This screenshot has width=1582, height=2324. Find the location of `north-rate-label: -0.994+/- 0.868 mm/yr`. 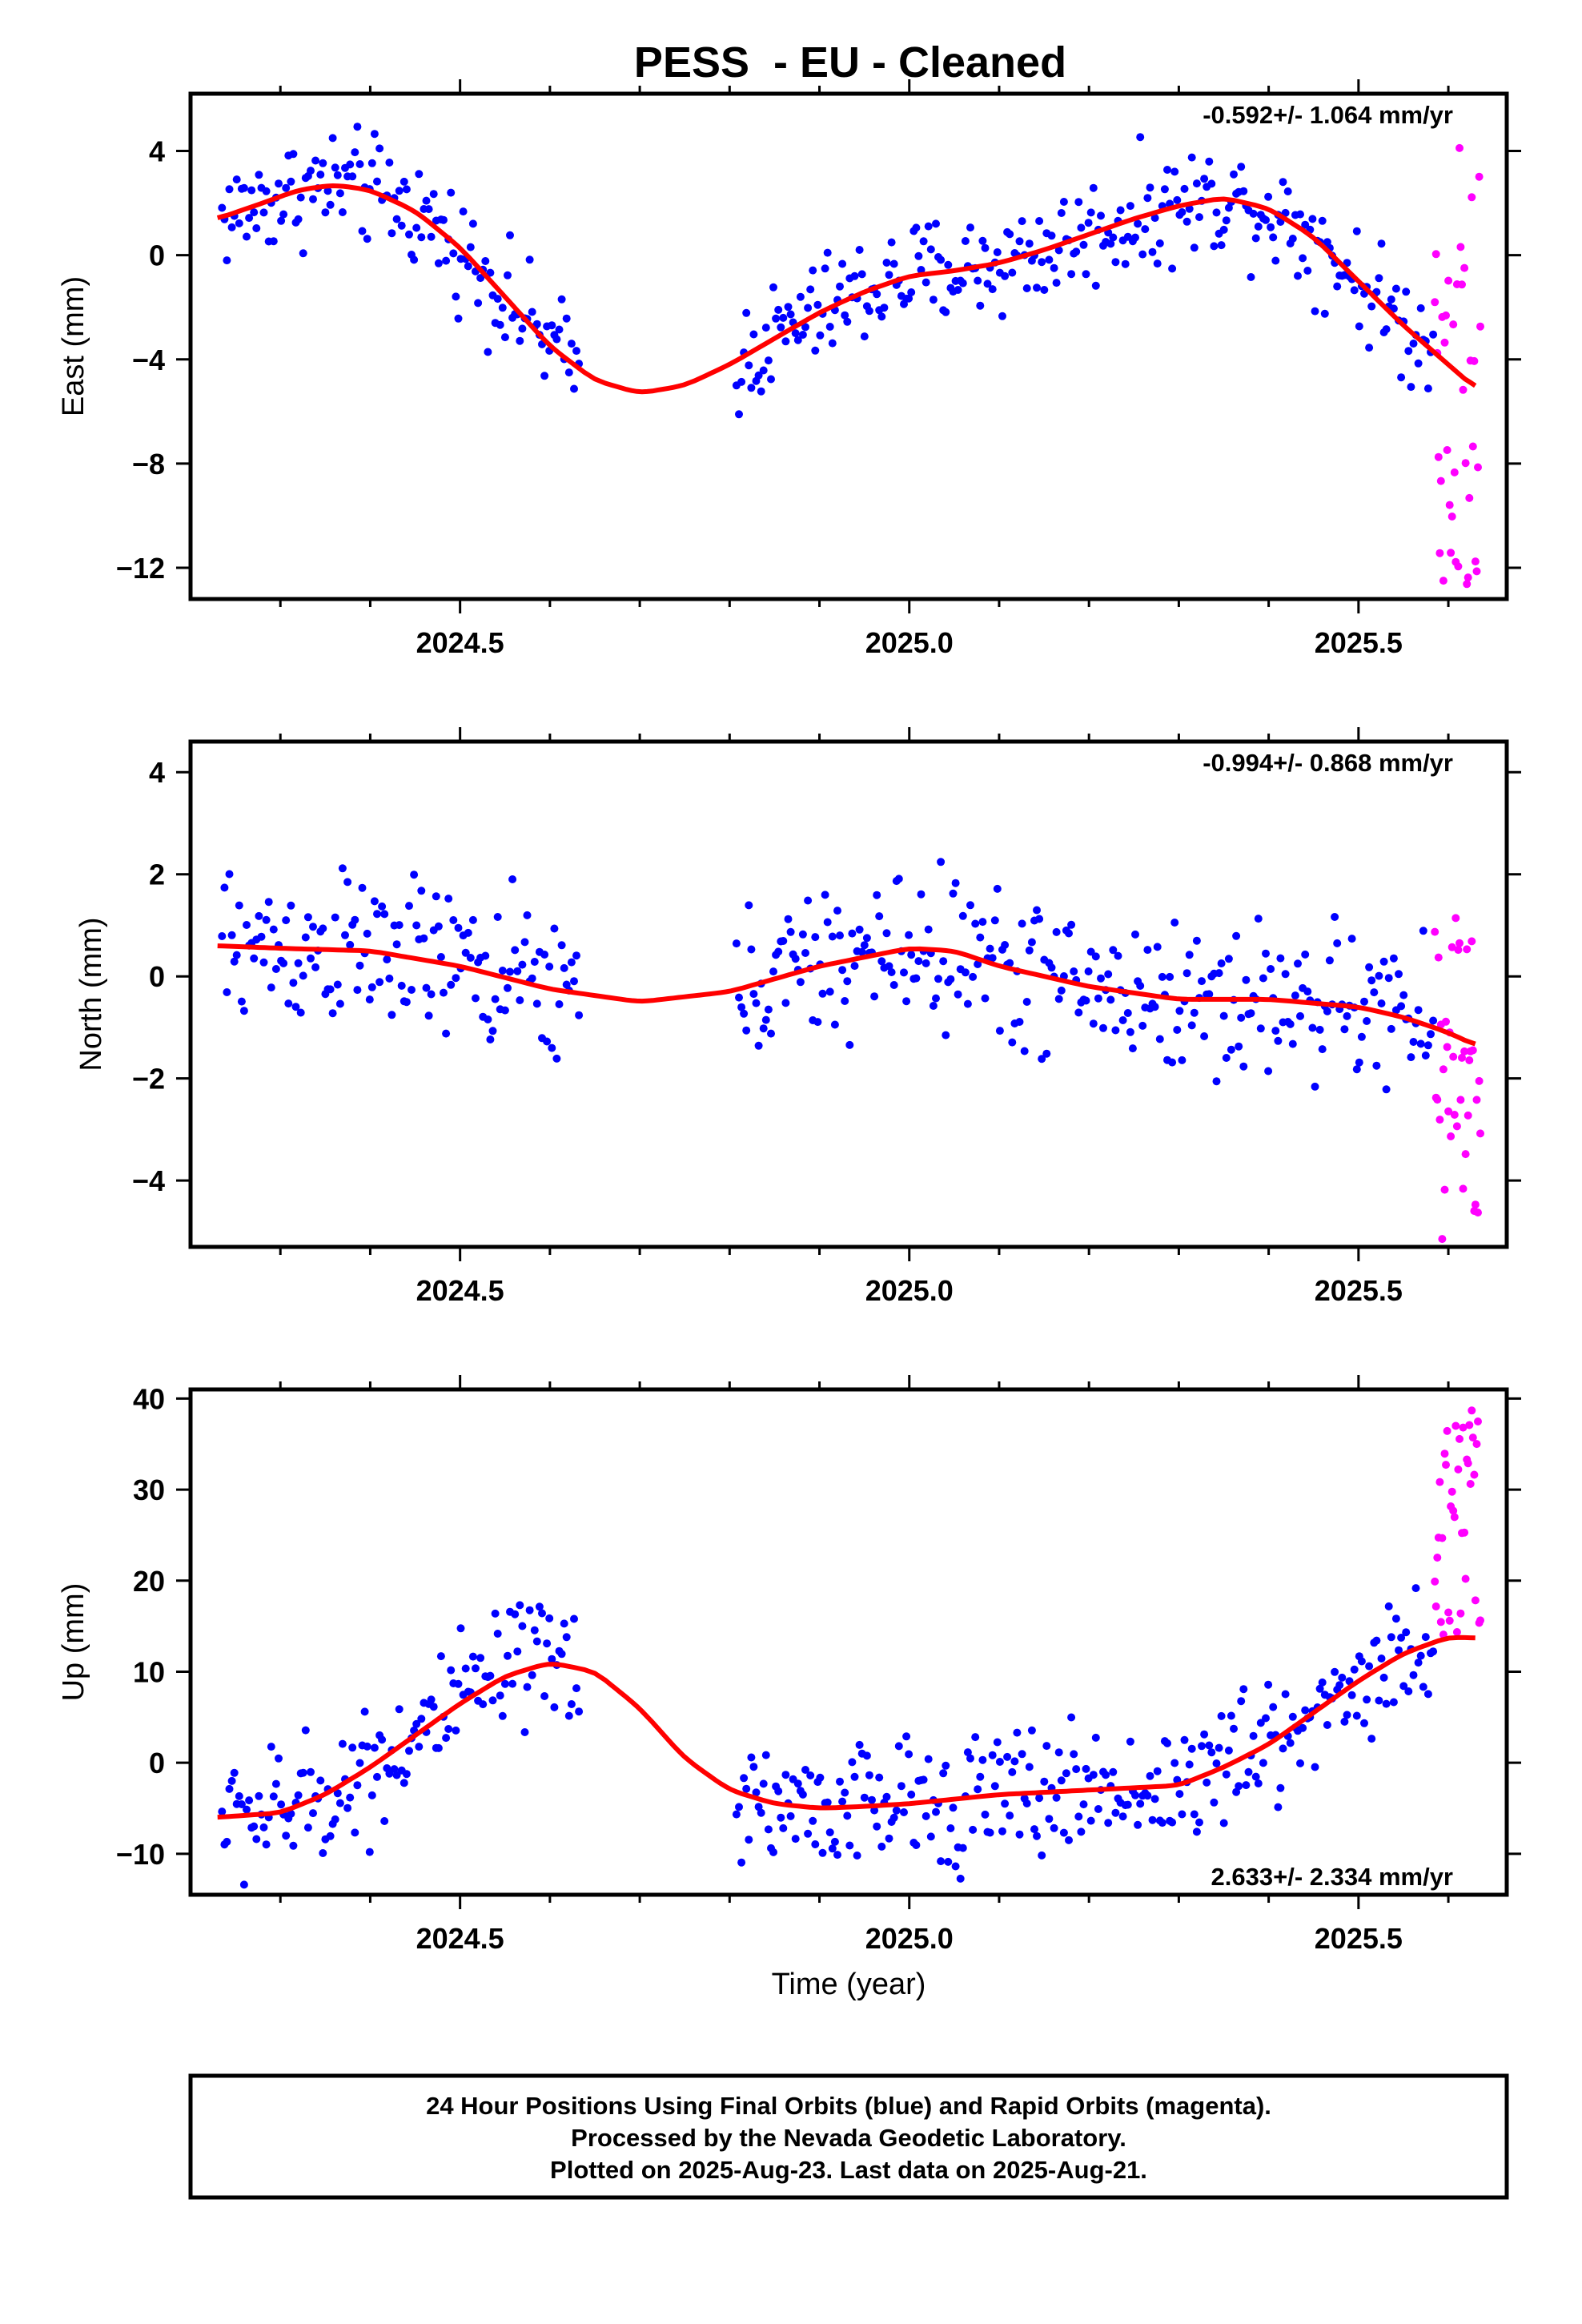

north-rate-label: -0.994+/- 0.868 mm/yr is located at coordinates (1328, 763).